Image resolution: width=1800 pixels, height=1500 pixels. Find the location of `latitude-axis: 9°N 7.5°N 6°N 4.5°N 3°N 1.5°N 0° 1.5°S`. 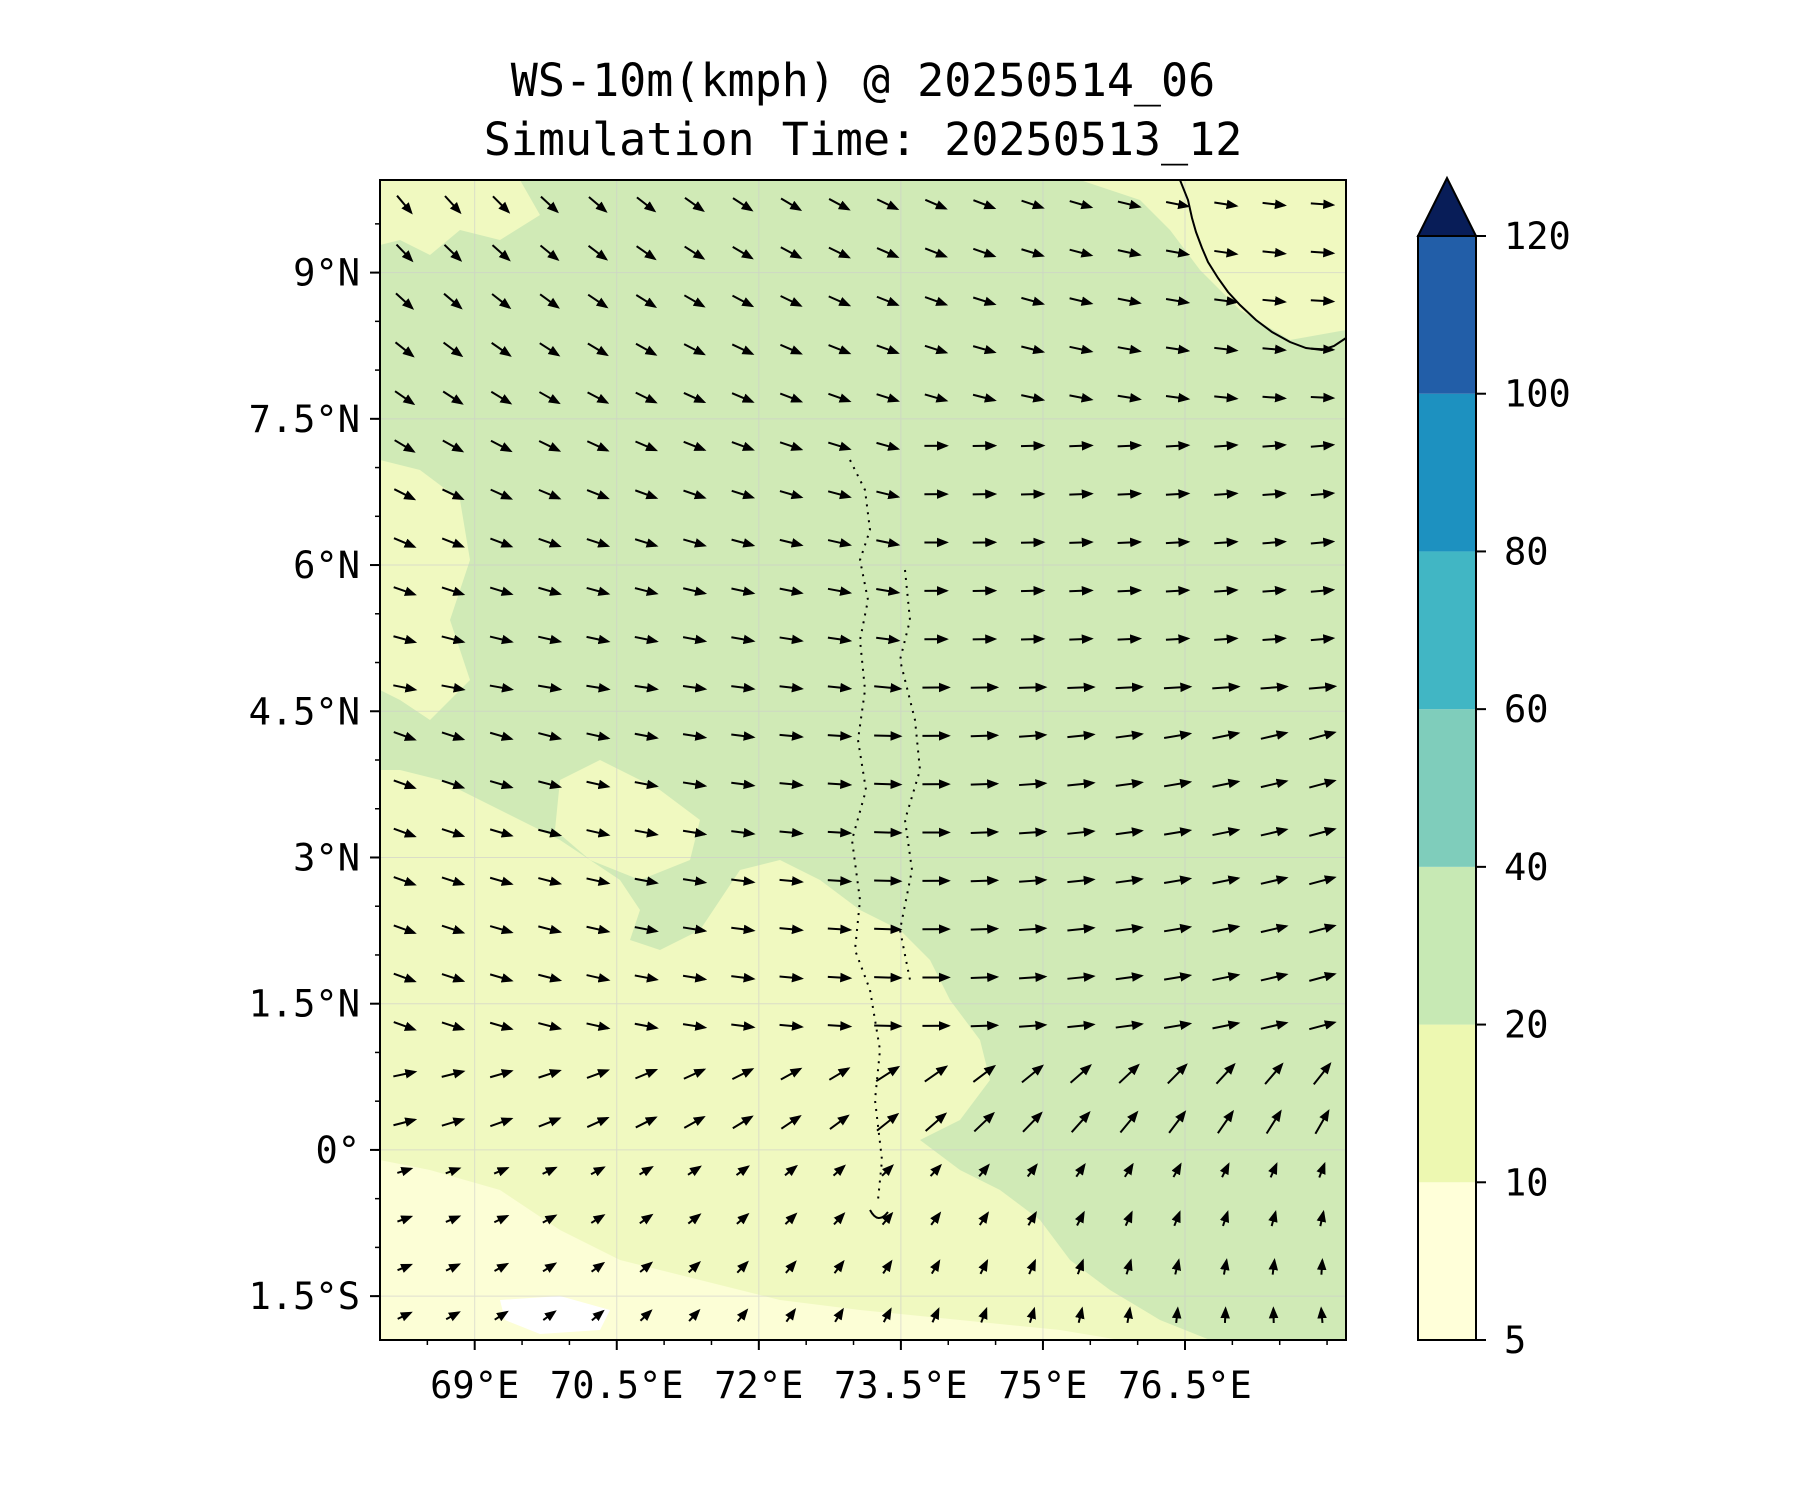

latitude-axis: 9°N 7.5°N 6°N 4.5°N 3°N 1.5°N 0° 1.5°S is located at coordinates (314, 770).